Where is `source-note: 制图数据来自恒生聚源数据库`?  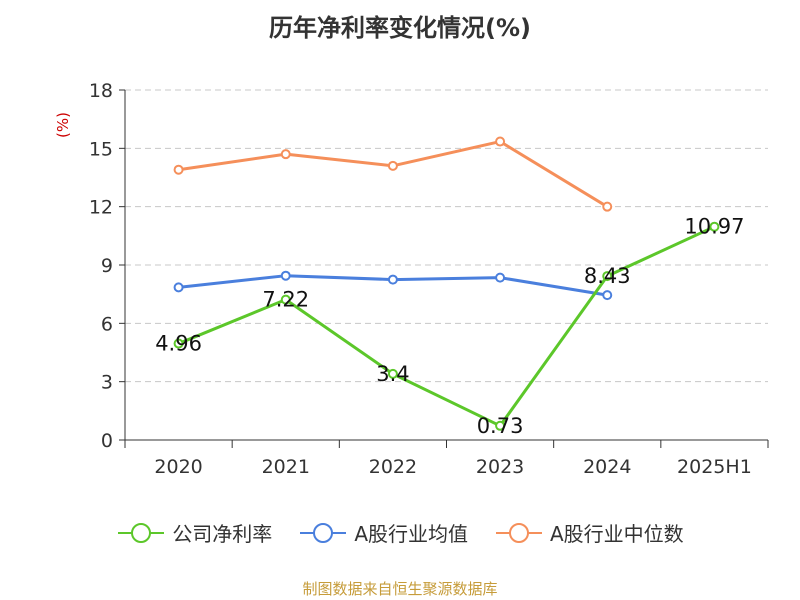
source-note: 制图数据来自恒生聚源数据库 is located at coordinates (400, 589).